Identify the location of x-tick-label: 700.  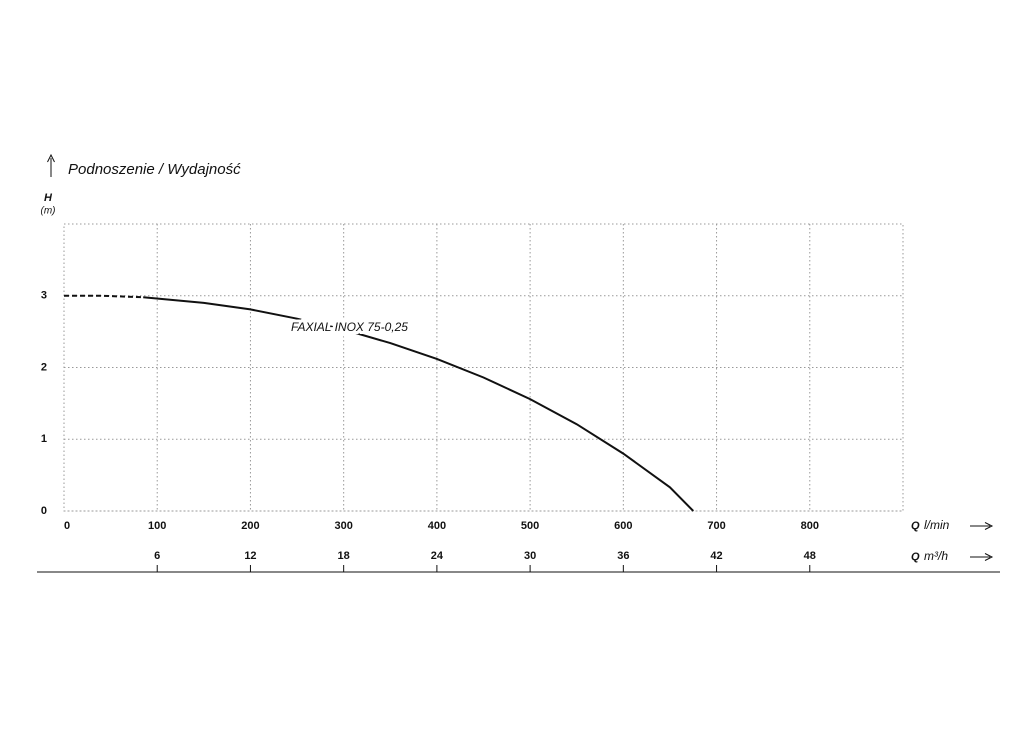
(716, 526).